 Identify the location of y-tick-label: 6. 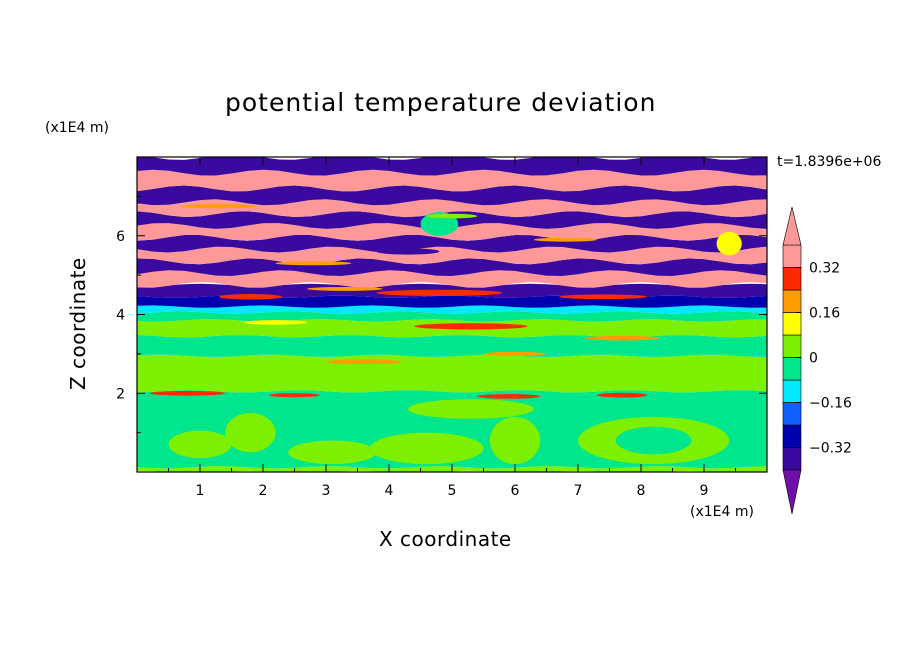
(120, 237).